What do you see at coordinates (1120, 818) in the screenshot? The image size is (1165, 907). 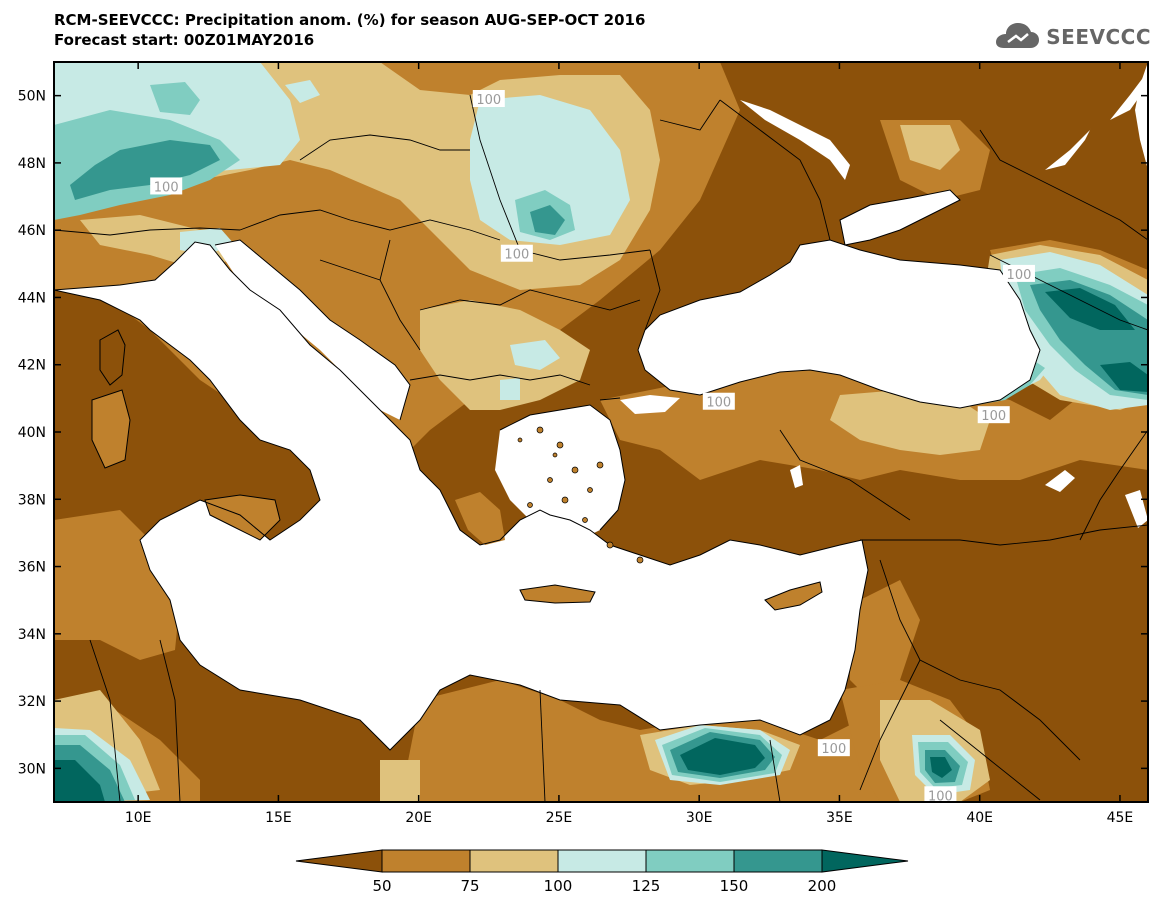 I see `x-tick-label: 45E` at bounding box center [1120, 818].